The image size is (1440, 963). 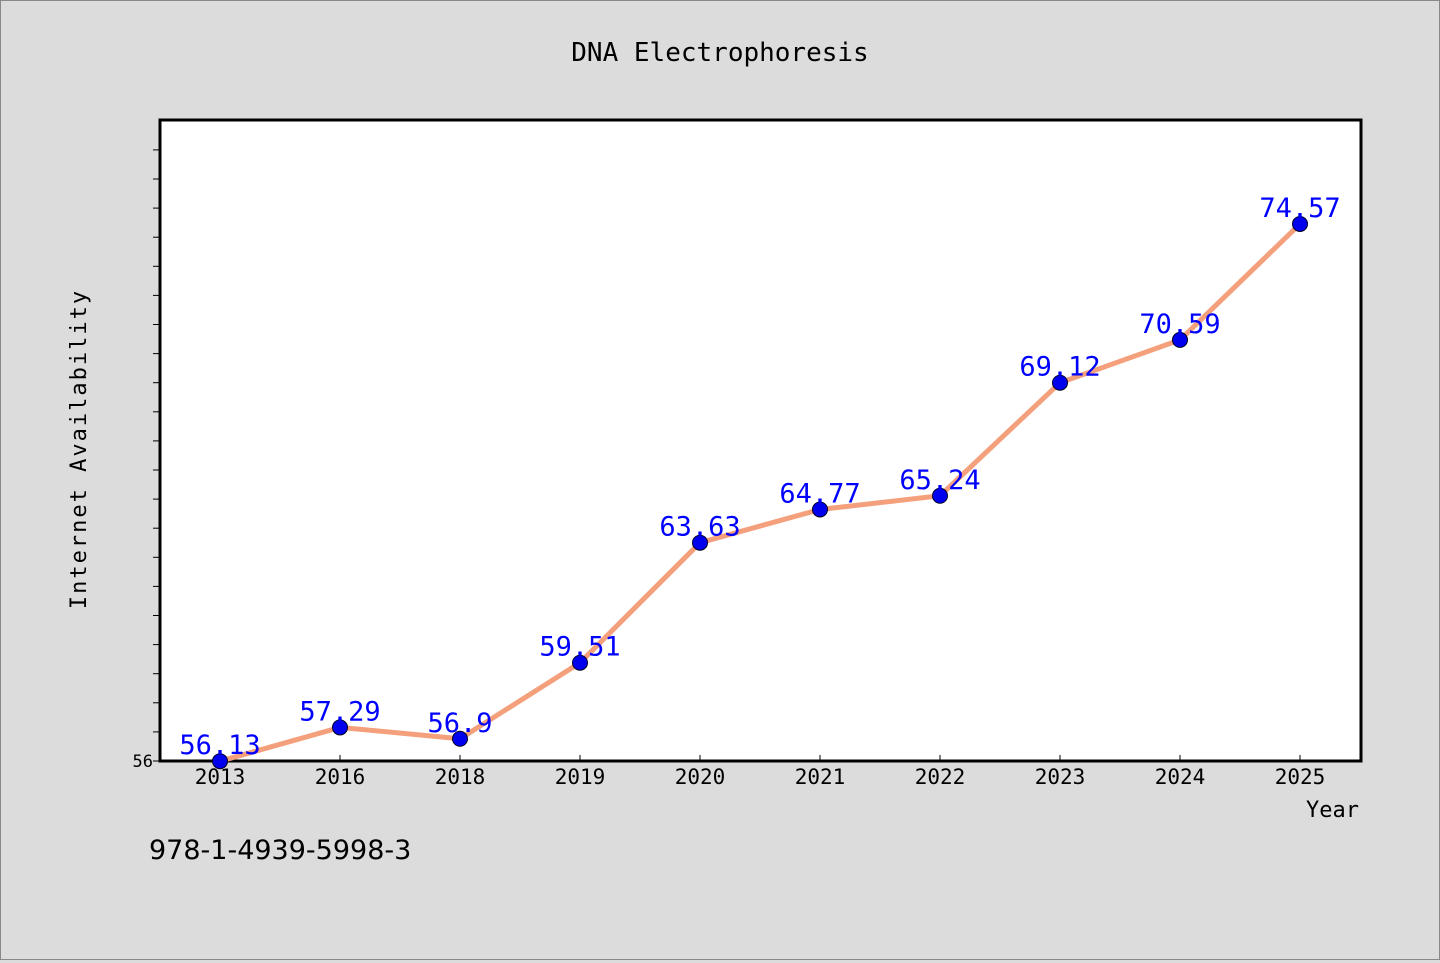 I want to click on x-tick-label: 2021, so click(x=820, y=777).